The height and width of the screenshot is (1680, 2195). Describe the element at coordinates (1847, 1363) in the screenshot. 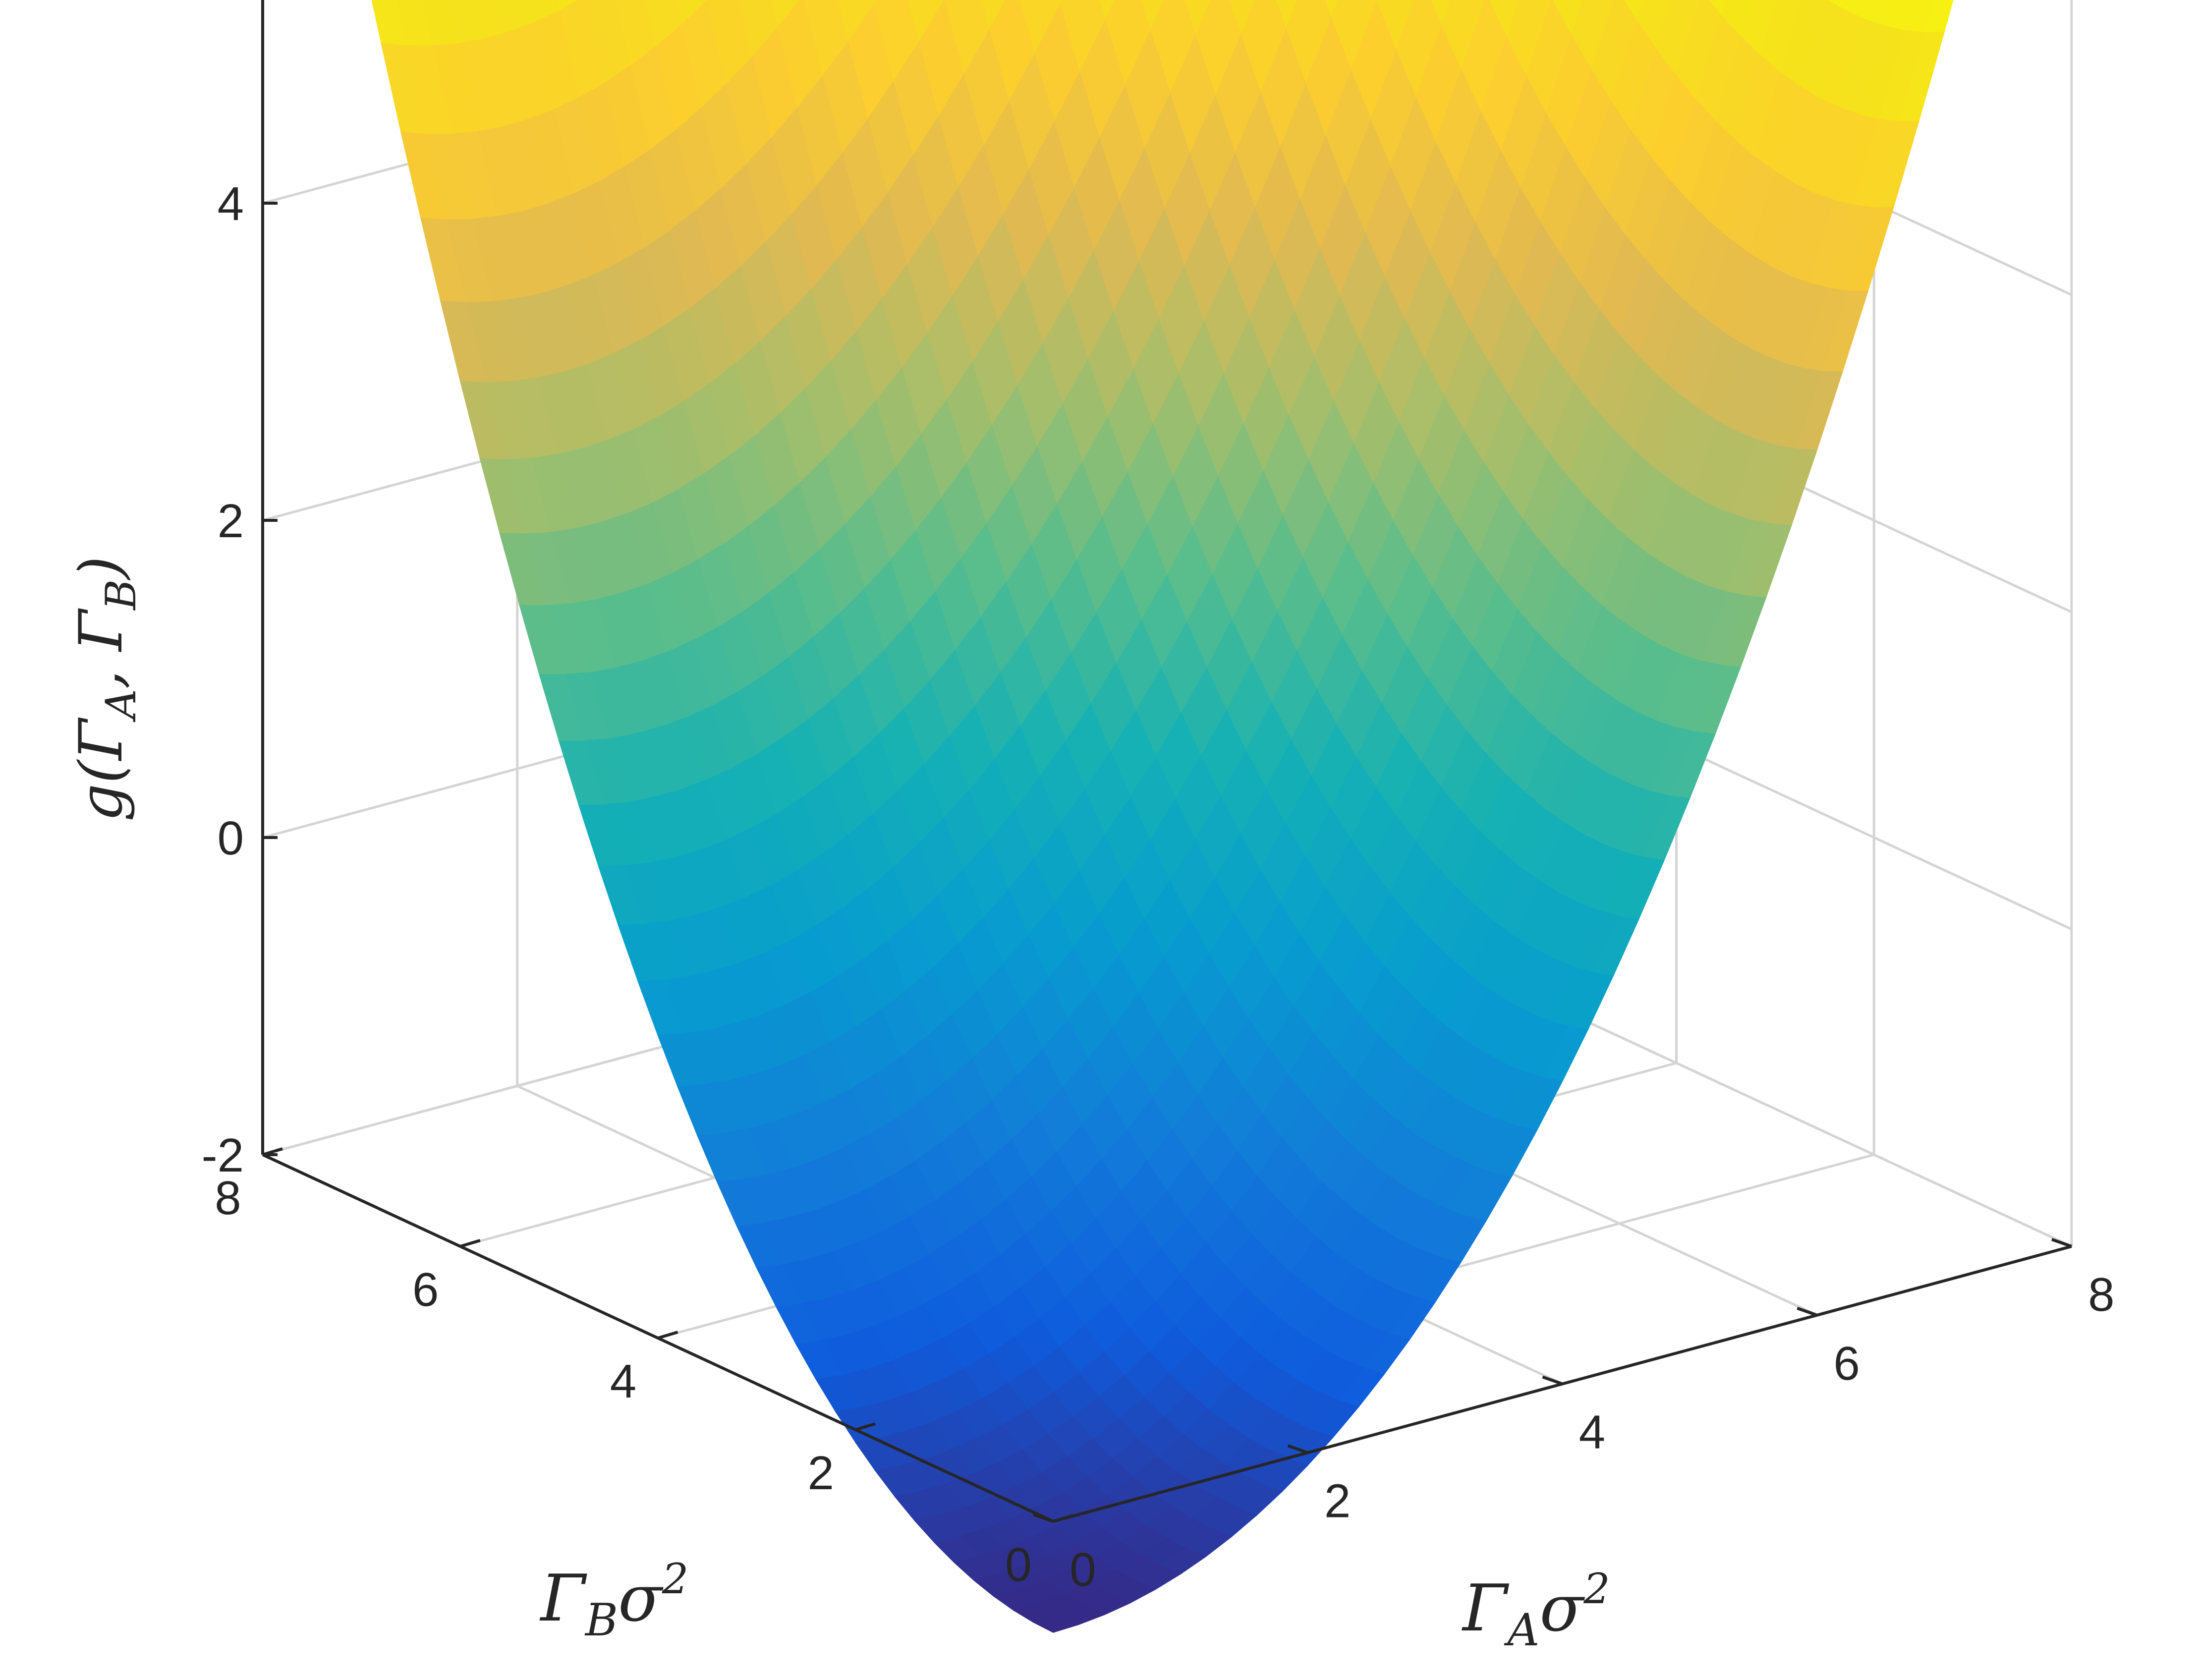

I see `x-tick-label: 6` at that location.